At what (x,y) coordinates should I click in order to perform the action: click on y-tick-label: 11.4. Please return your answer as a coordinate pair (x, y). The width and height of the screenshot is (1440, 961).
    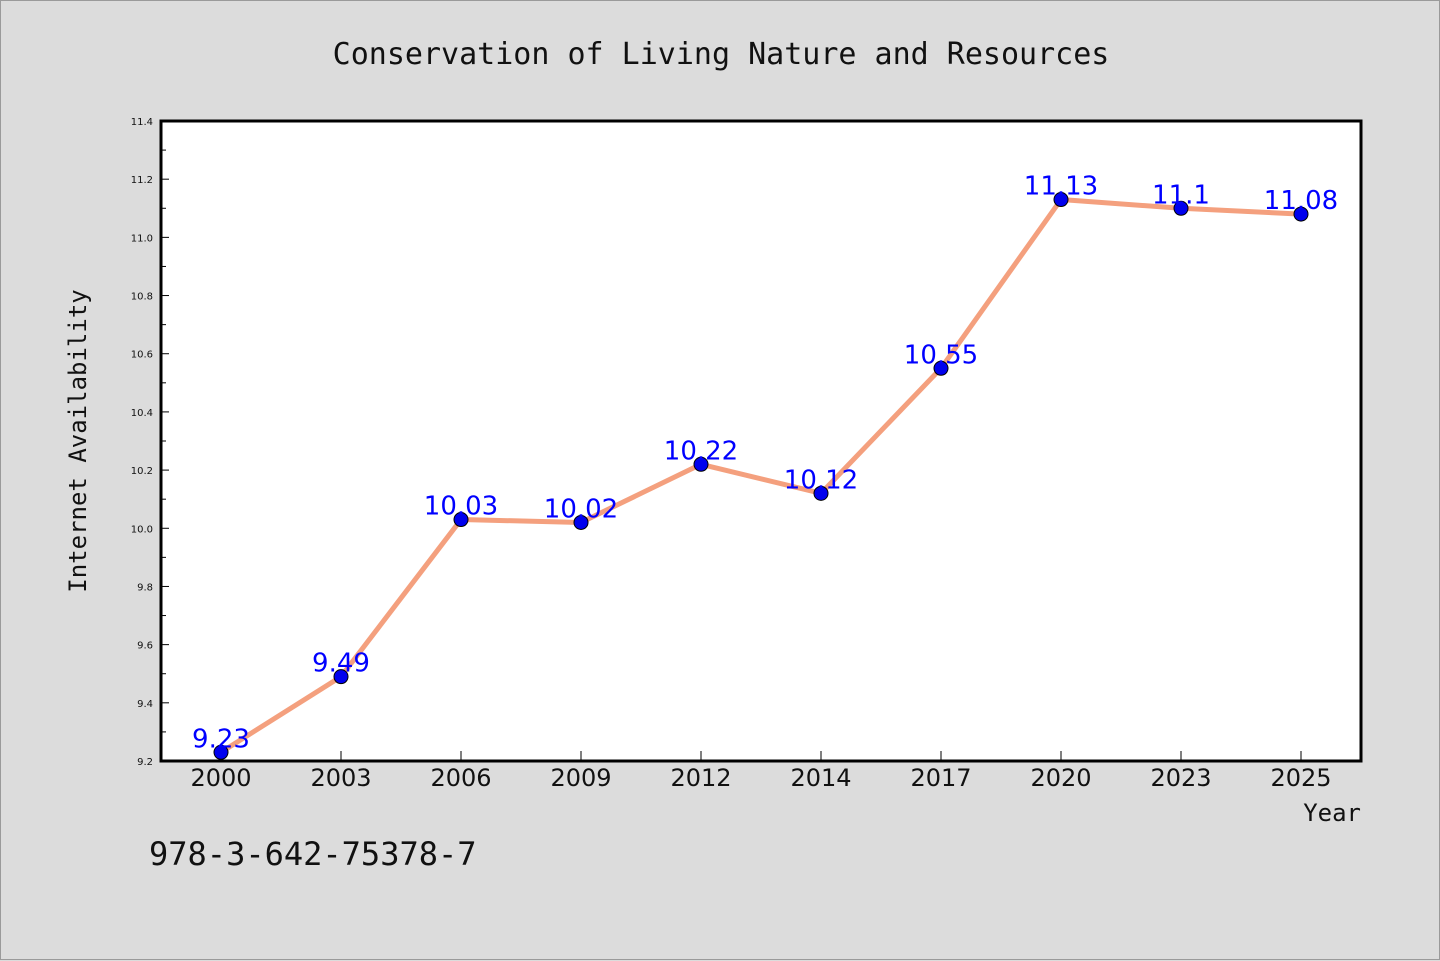
    Looking at the image, I should click on (142, 122).